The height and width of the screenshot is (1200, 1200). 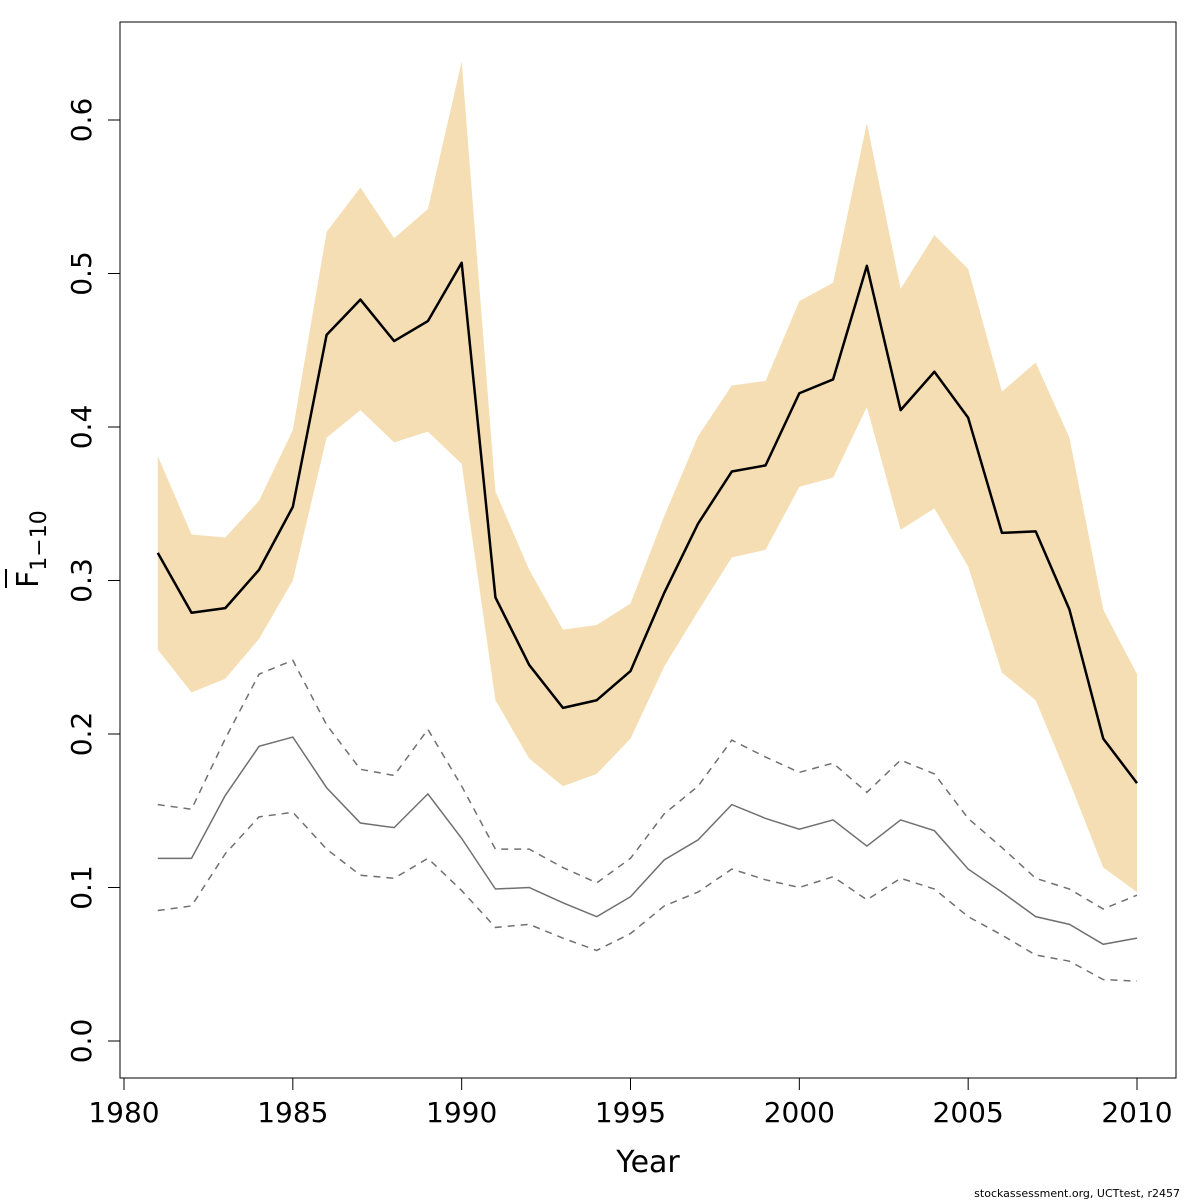 I want to click on y-axis-title-main: F, so click(x=28, y=579).